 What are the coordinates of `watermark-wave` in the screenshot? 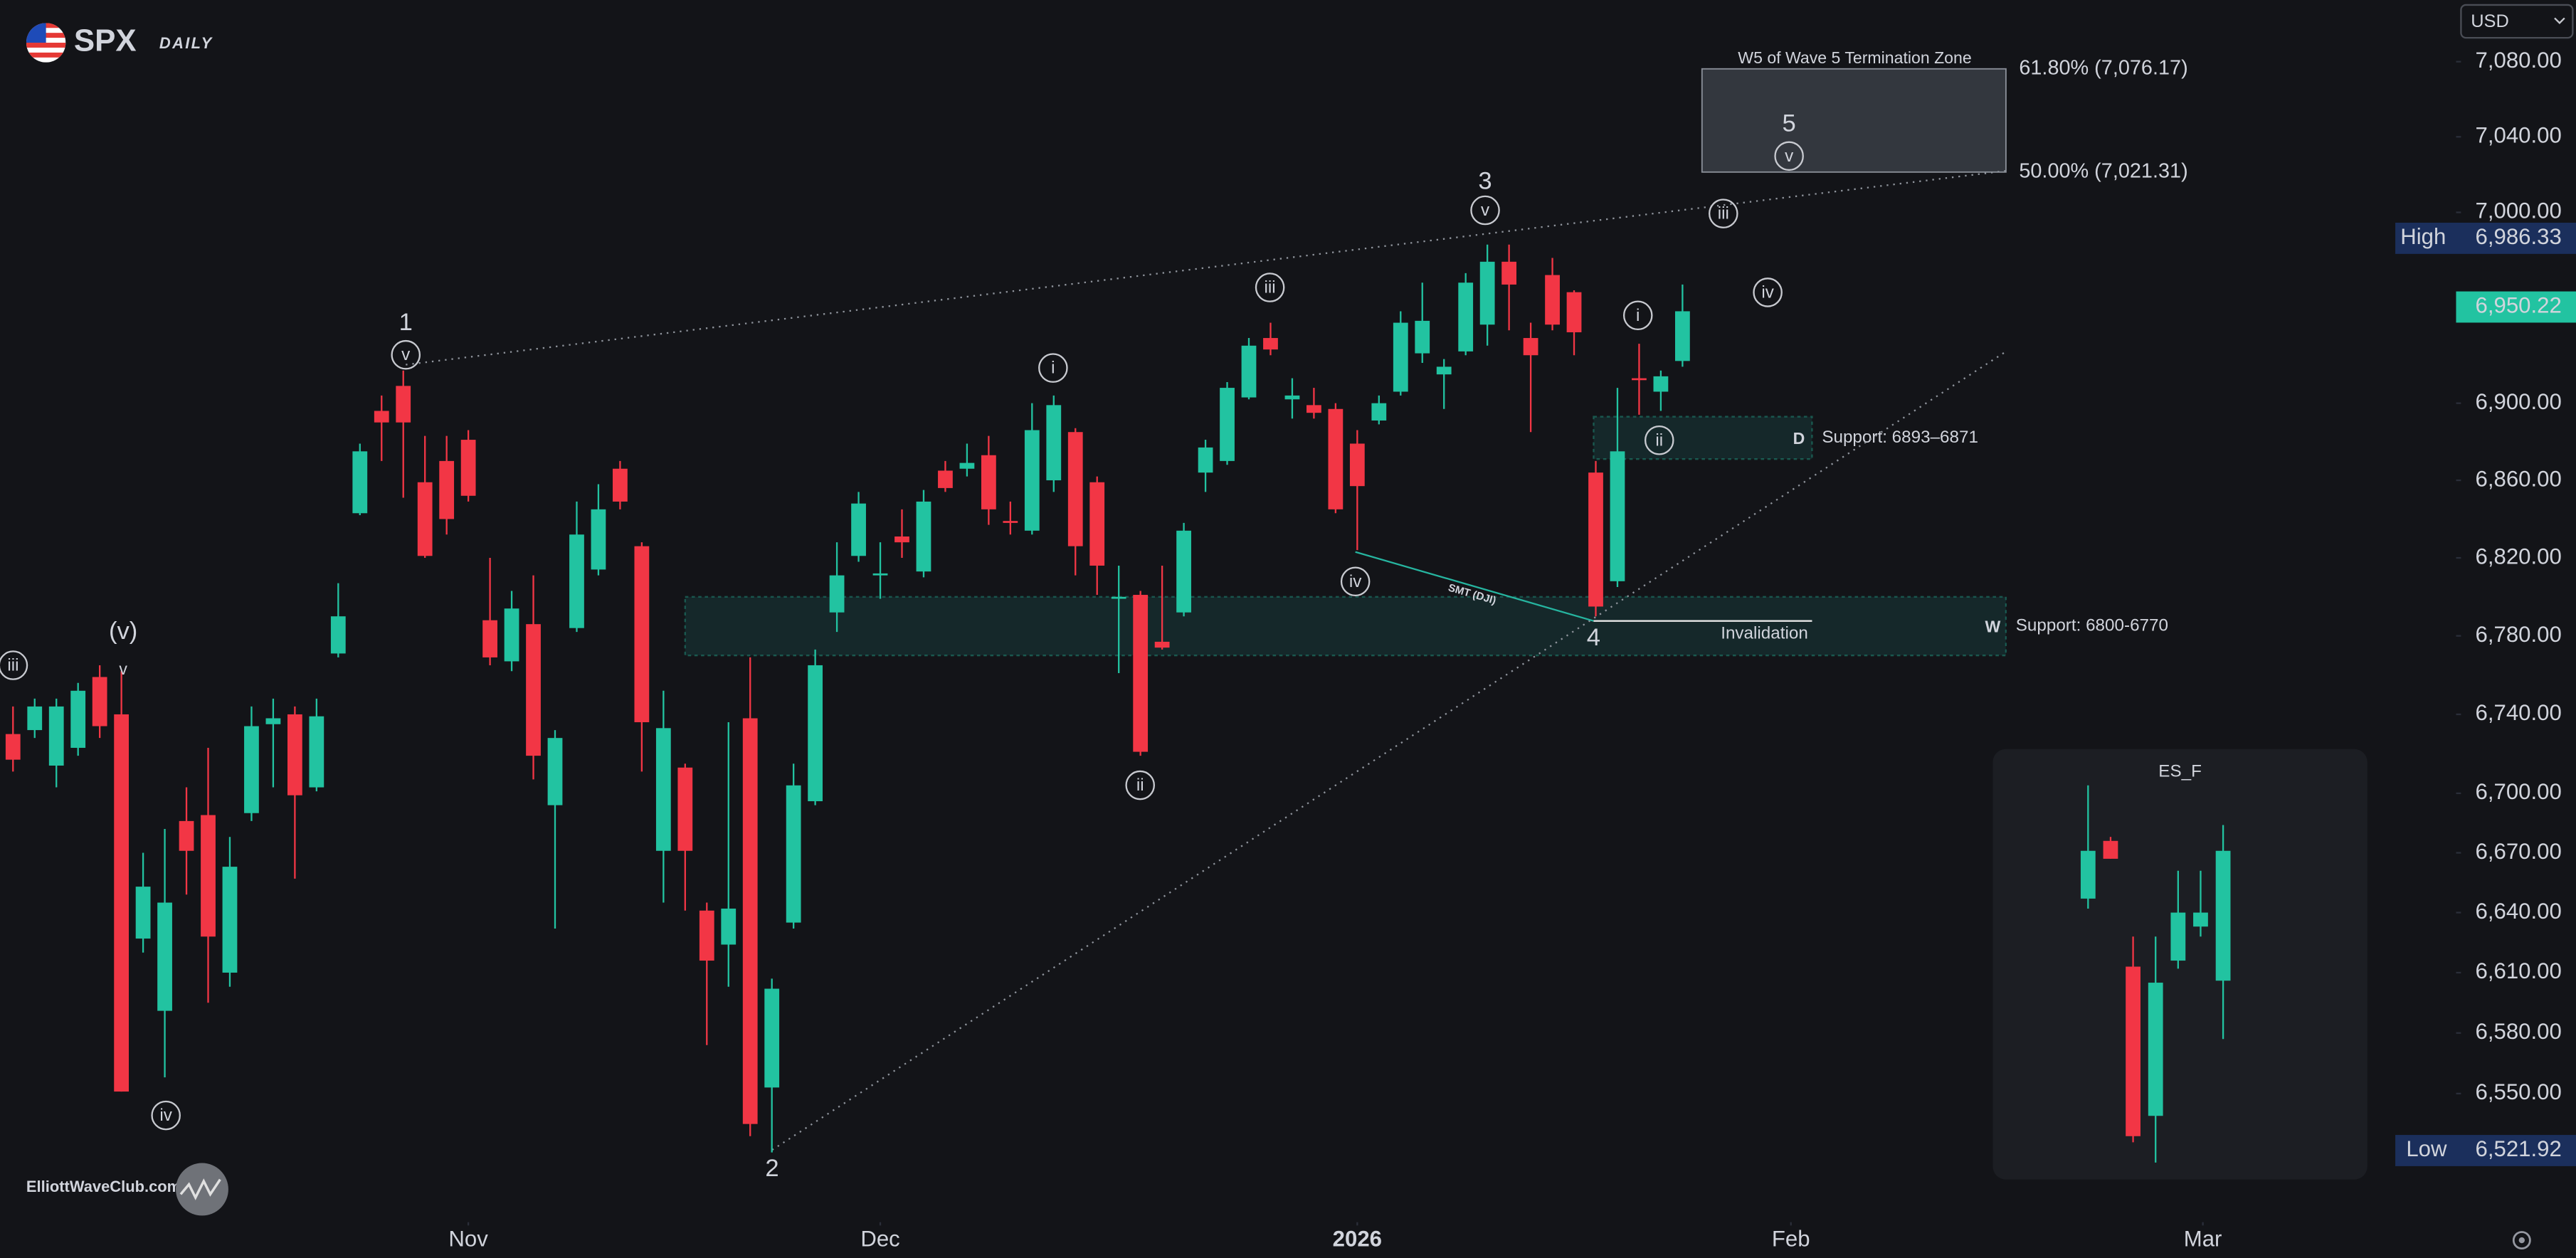 It's located at (200, 1189).